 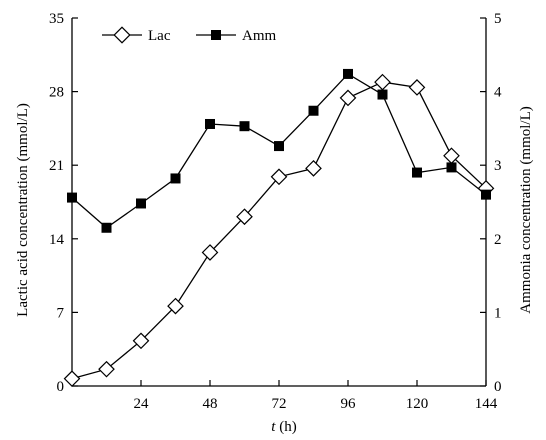 What do you see at coordinates (216, 35) in the screenshot?
I see `legend-marker-amm` at bounding box center [216, 35].